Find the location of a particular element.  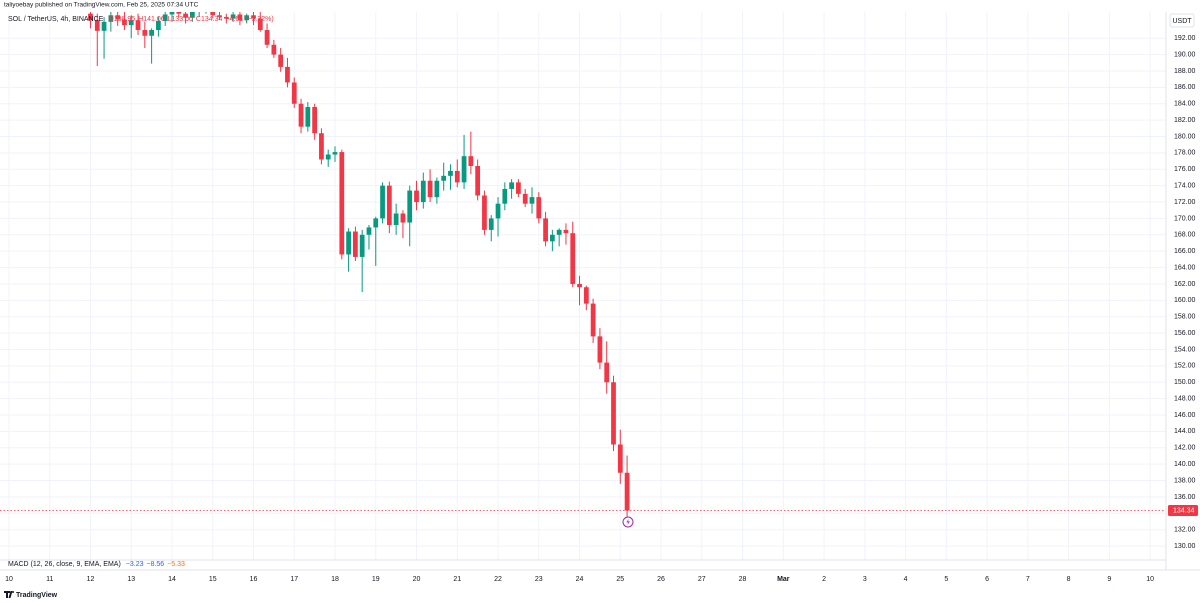

legend-value: H141.06 is located at coordinates (151, 19).